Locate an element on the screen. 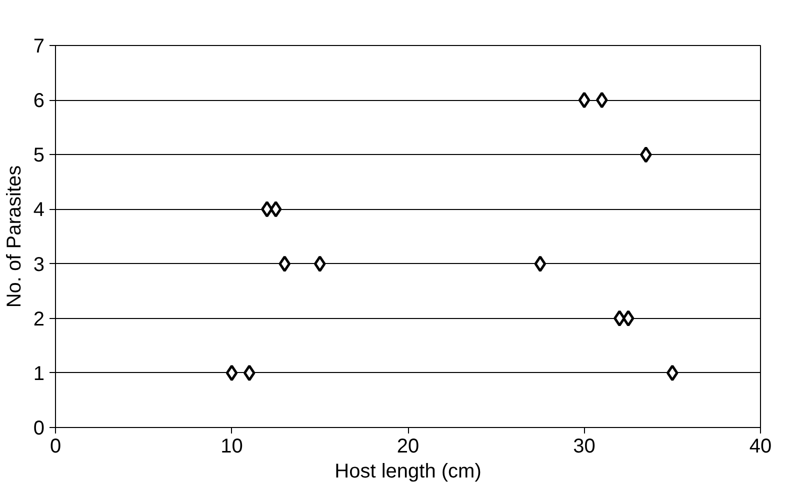 This screenshot has height=490, width=795. x-tick-label: 10 is located at coordinates (231, 447).